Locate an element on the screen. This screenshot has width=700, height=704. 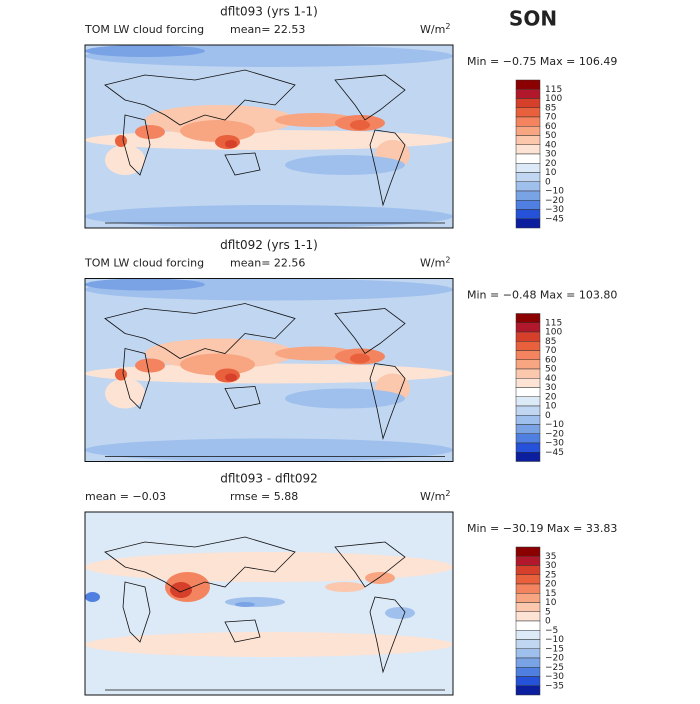
colorbar-label: 35 is located at coordinates (550, 557).